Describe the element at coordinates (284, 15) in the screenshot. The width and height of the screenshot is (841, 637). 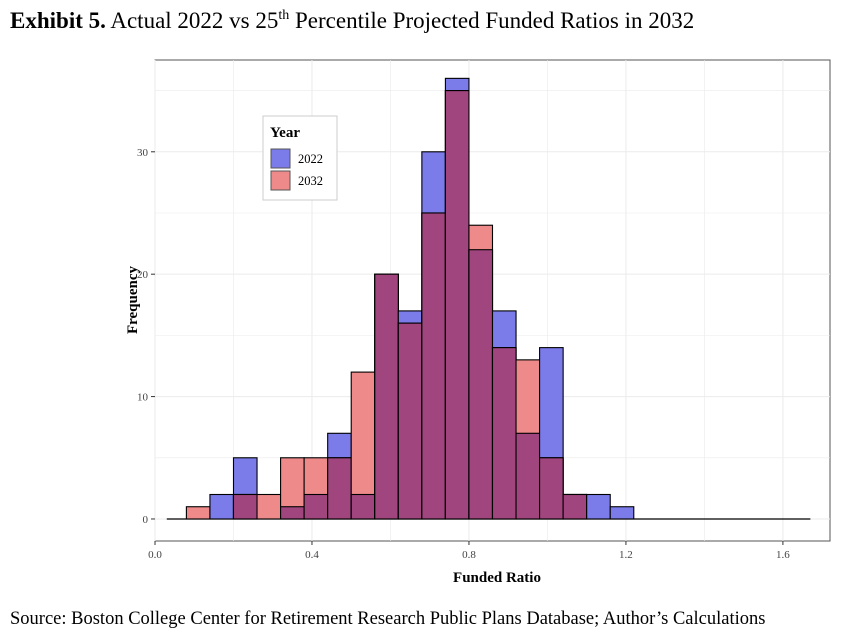
I see `title-superscript: th` at that location.